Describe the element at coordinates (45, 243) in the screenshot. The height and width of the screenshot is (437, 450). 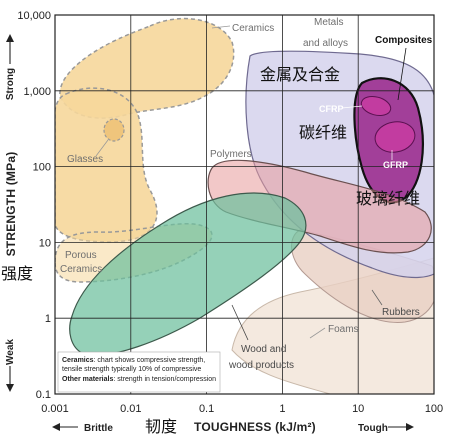
I see `y-tick-label: 10` at that location.